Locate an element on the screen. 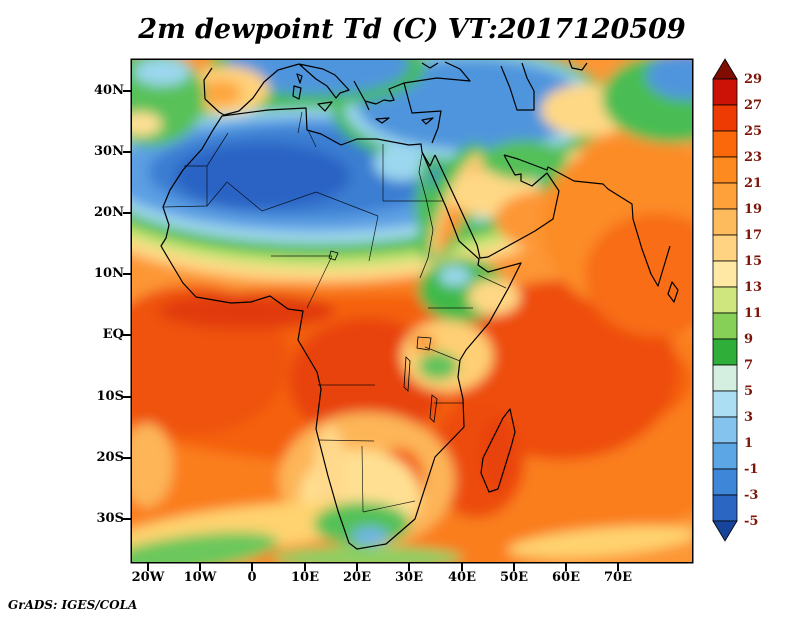 The image size is (800, 618). colorbar-label: 25 is located at coordinates (753, 131).